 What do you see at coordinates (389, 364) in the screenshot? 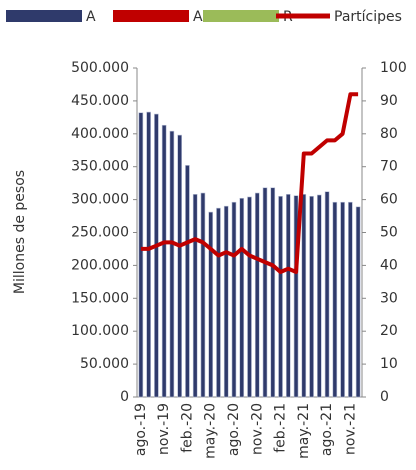
I see `y2-tick-label: 10` at bounding box center [389, 364].